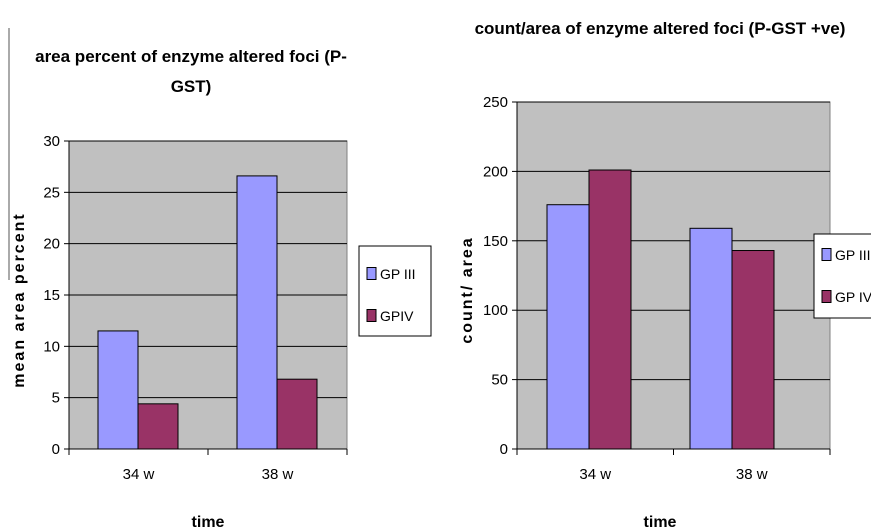 The image size is (871, 532). I want to click on chart-2-y-tick-label: 0, so click(504, 449).